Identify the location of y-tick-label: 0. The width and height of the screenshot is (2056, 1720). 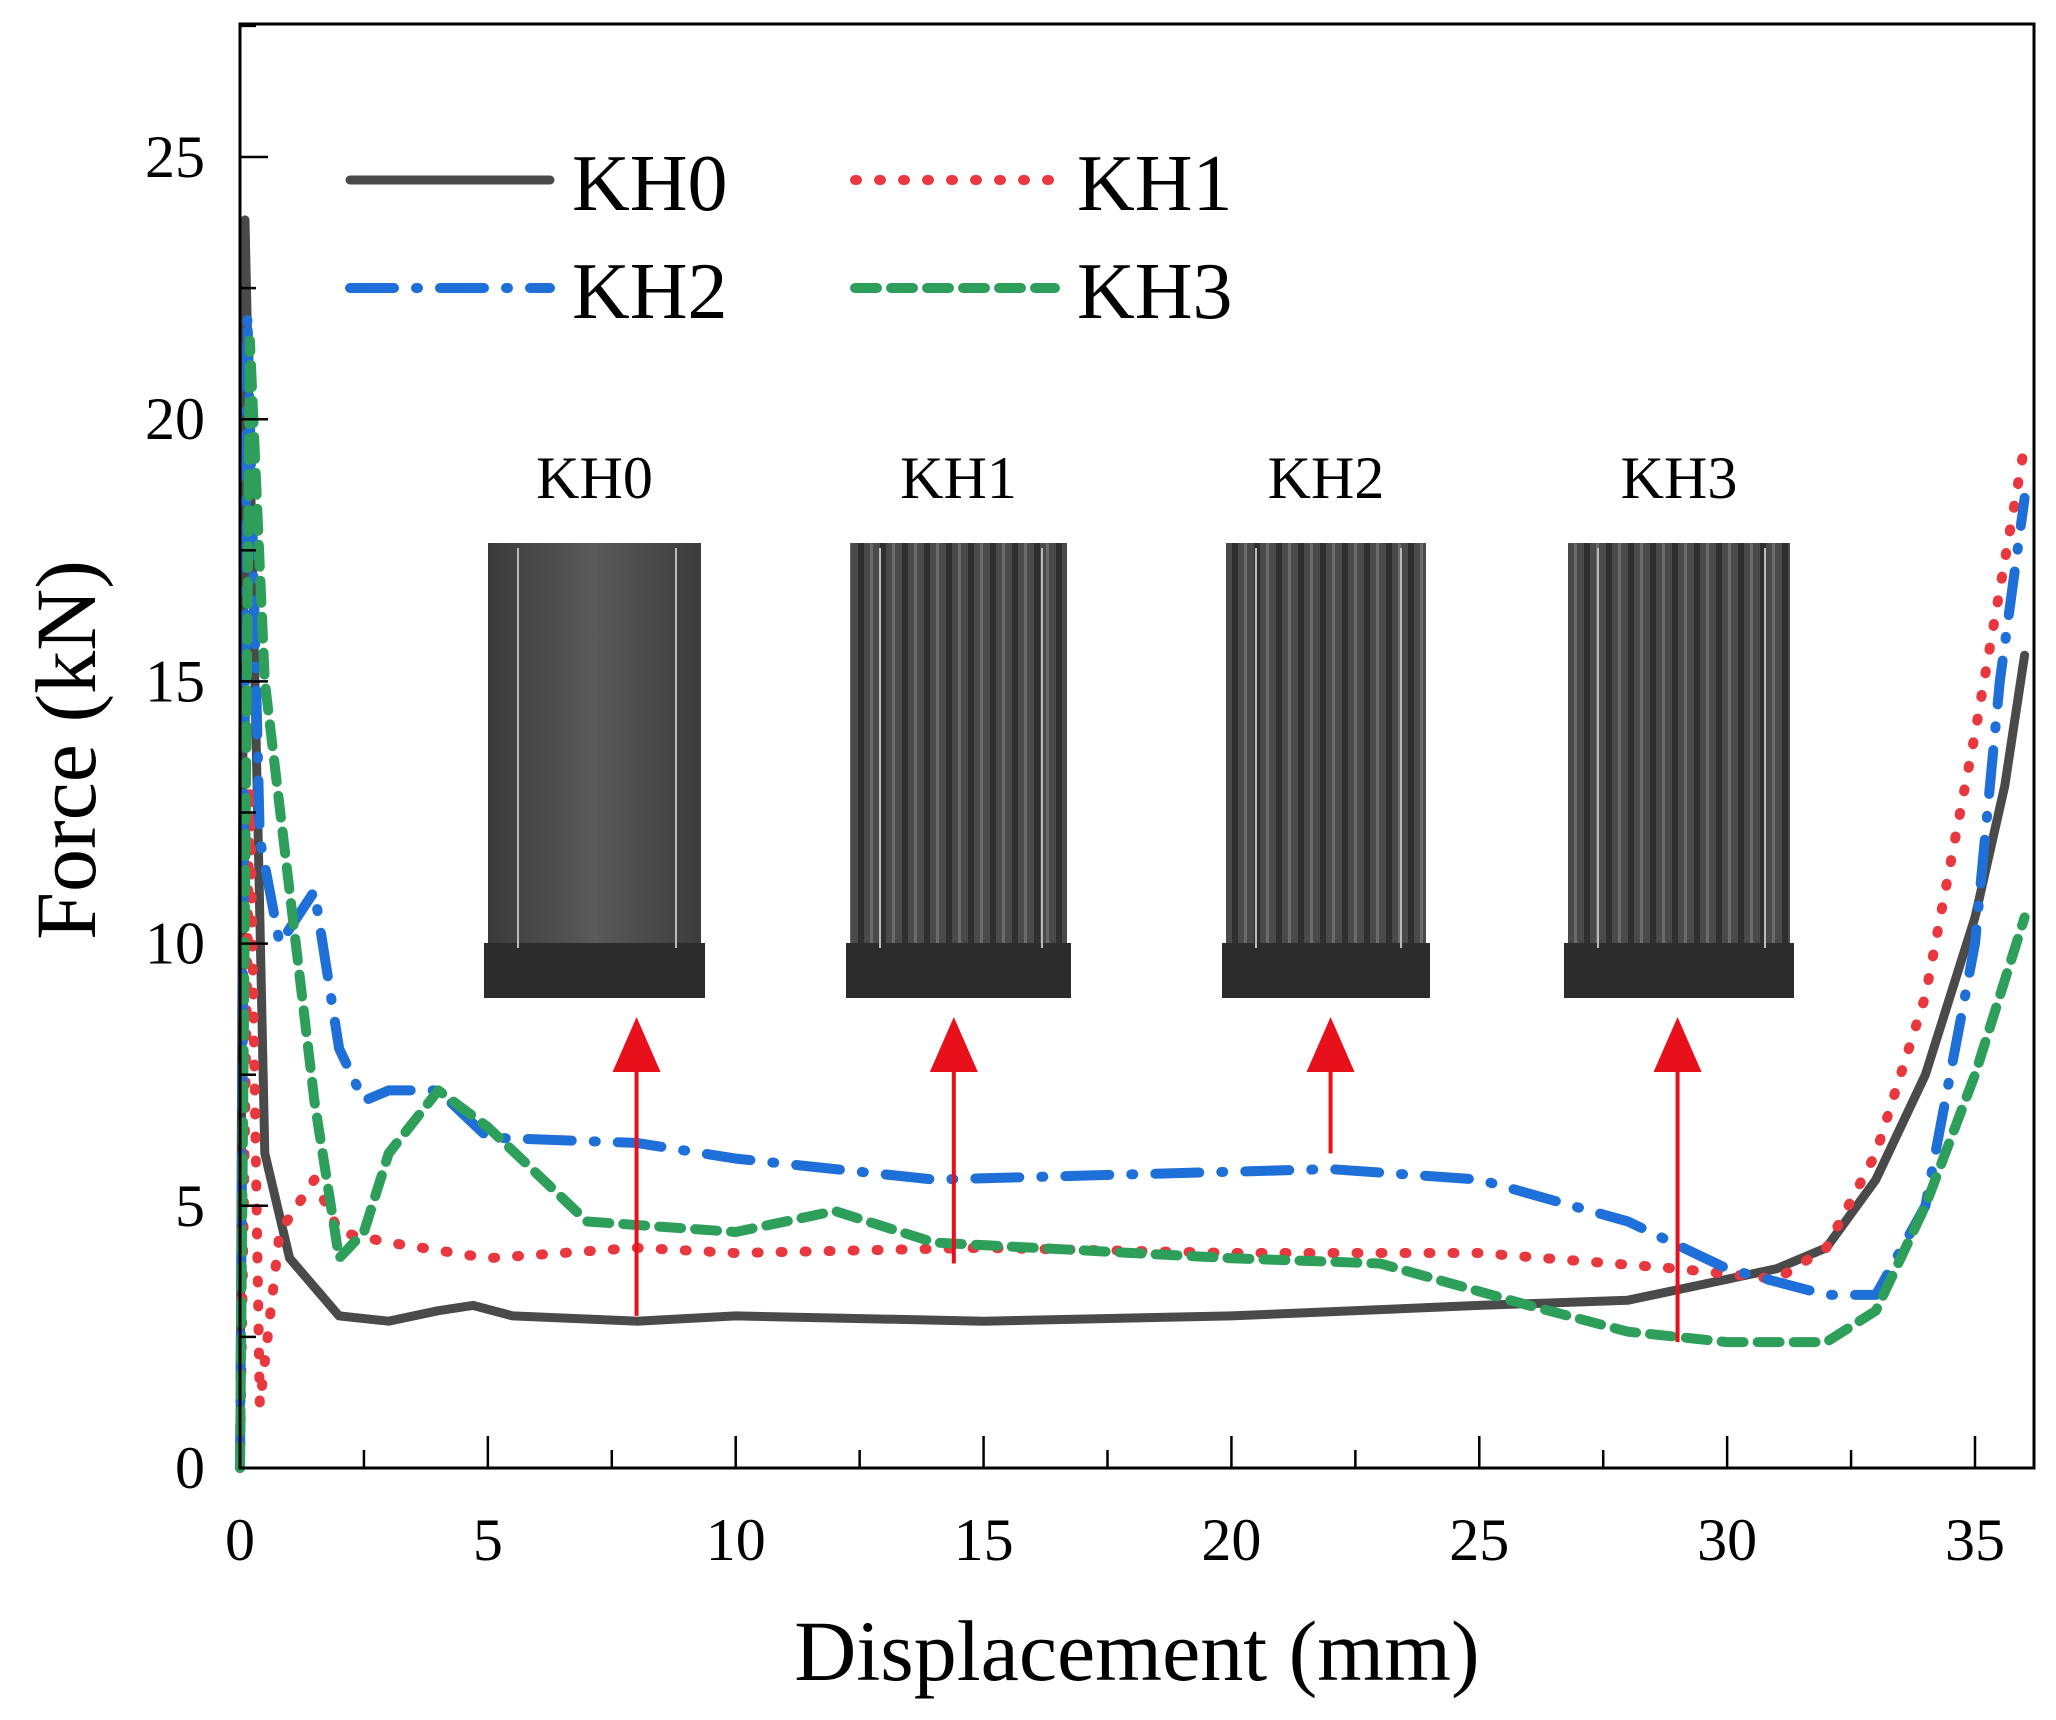
(190, 1468).